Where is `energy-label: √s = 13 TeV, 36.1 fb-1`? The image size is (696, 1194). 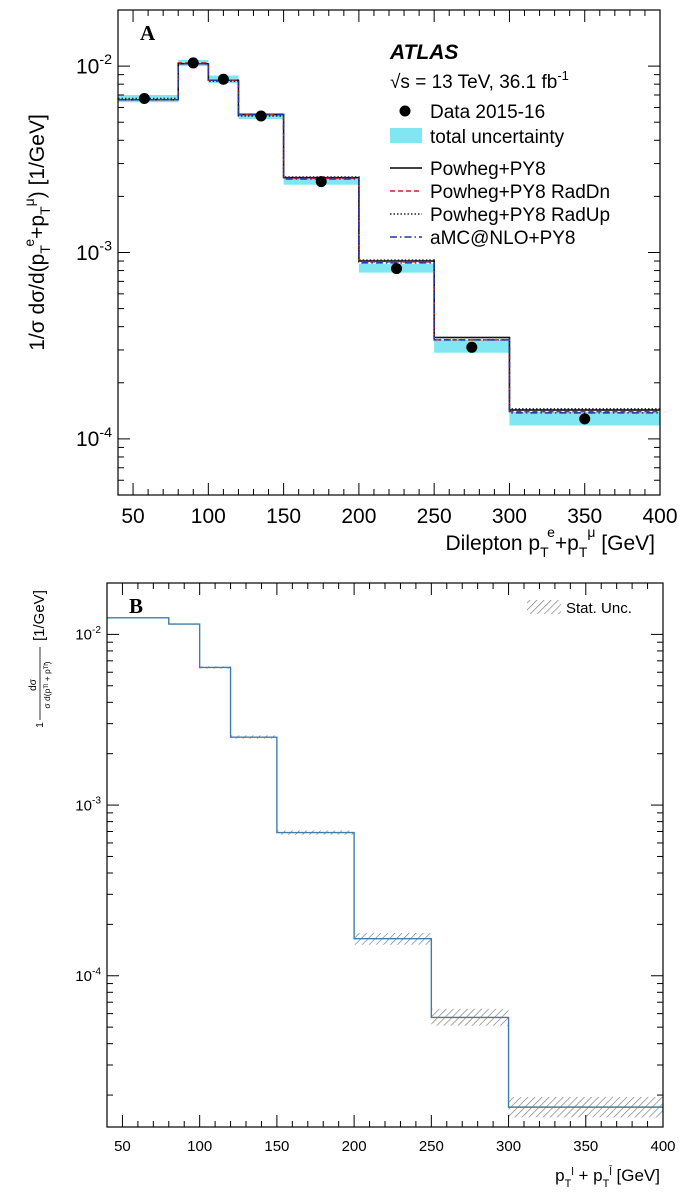 energy-label: √s = 13 TeV, 36.1 fb-1 is located at coordinates (479, 80).